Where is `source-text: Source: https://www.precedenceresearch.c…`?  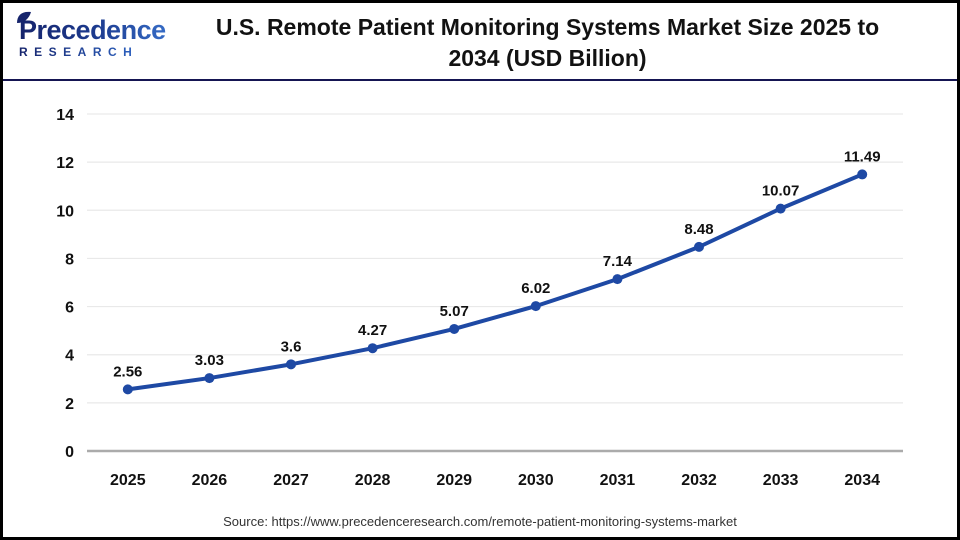 source-text: Source: https://www.precedenceresearch.c… is located at coordinates (480, 521).